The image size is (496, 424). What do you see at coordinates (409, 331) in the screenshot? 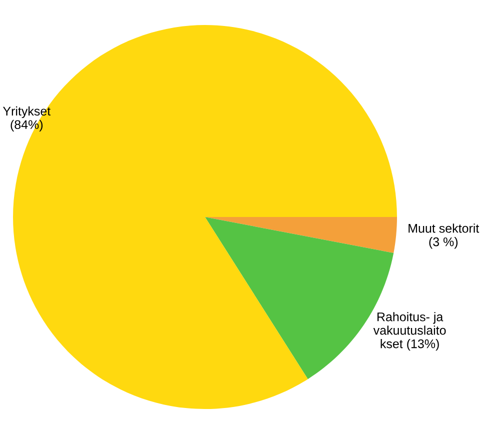
I see `slice-label: Rahoitus- ja vakuutuslaito kset (13%)` at bounding box center [409, 331].